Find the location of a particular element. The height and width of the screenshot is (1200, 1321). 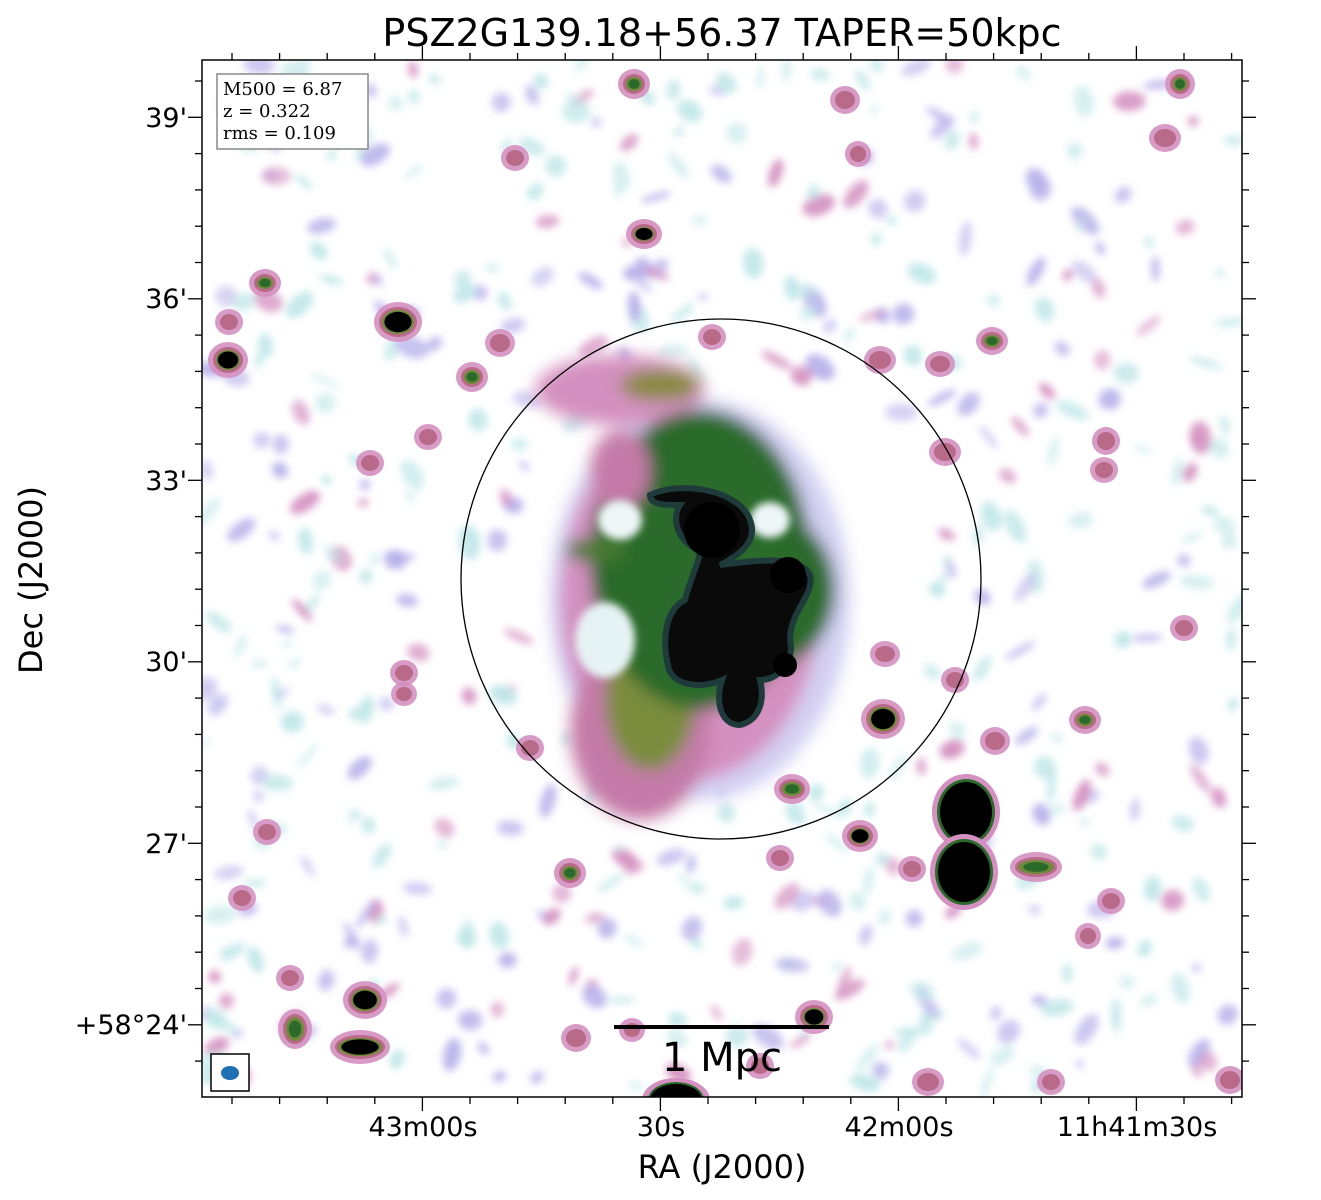

info-m500: M500 = 6.87 is located at coordinates (282, 89).